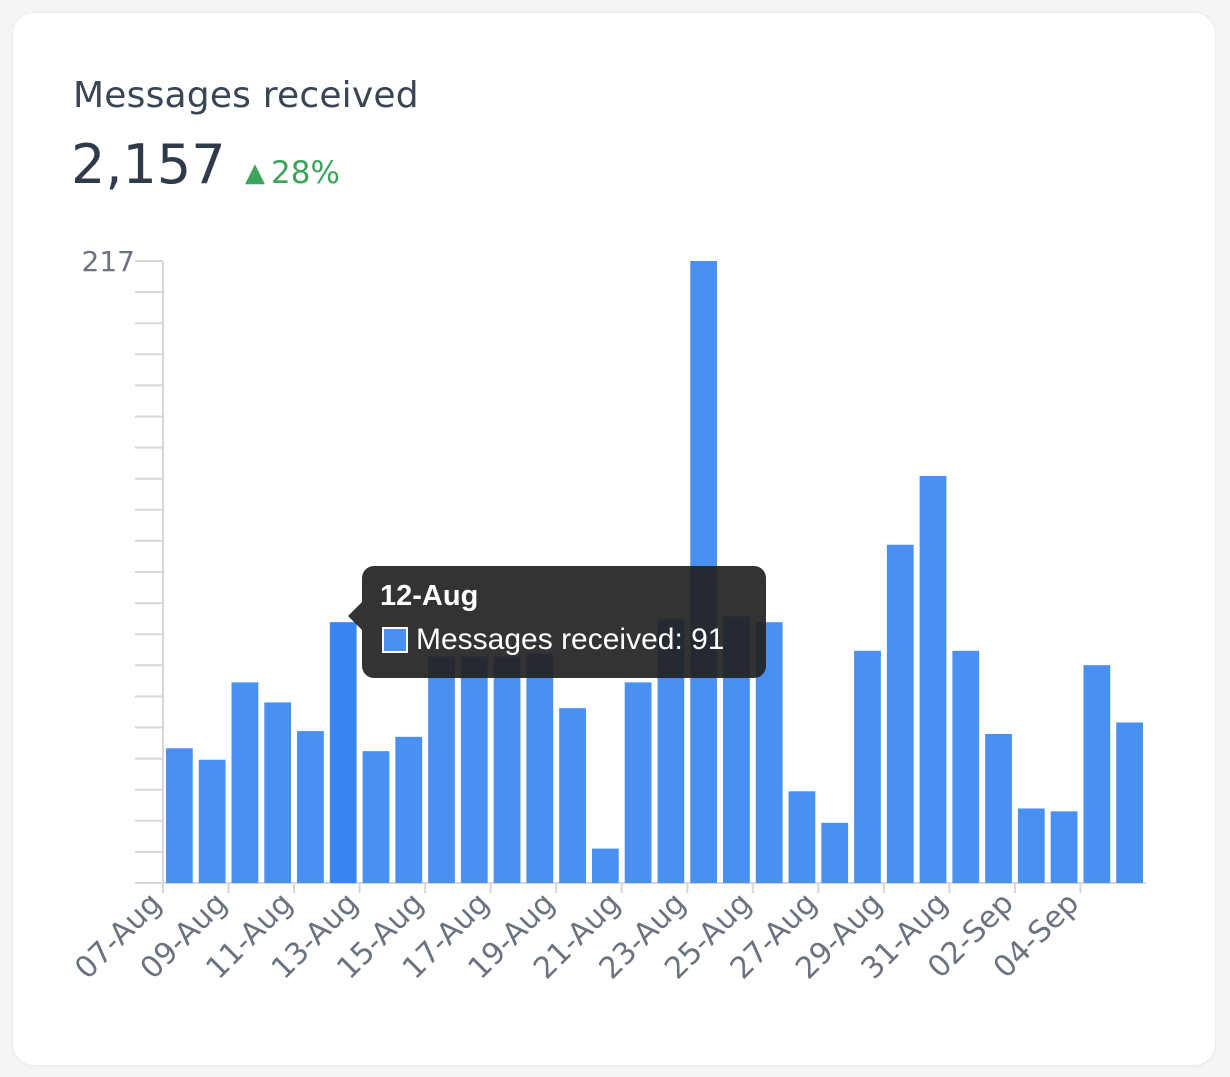  I want to click on bar-21-Aug, so click(638, 782).